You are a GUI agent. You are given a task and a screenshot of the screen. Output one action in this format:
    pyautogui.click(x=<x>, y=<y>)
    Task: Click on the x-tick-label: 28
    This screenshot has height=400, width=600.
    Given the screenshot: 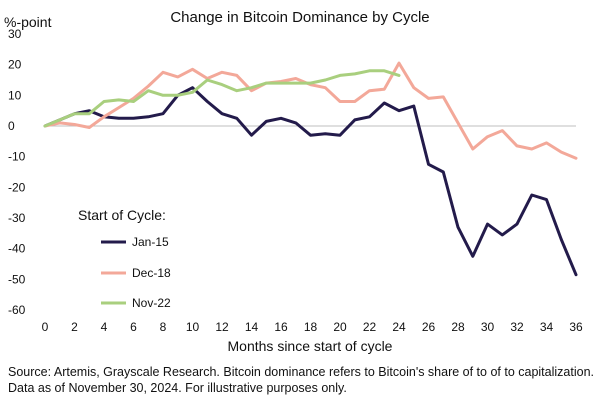 What is the action you would take?
    pyautogui.click(x=458, y=327)
    